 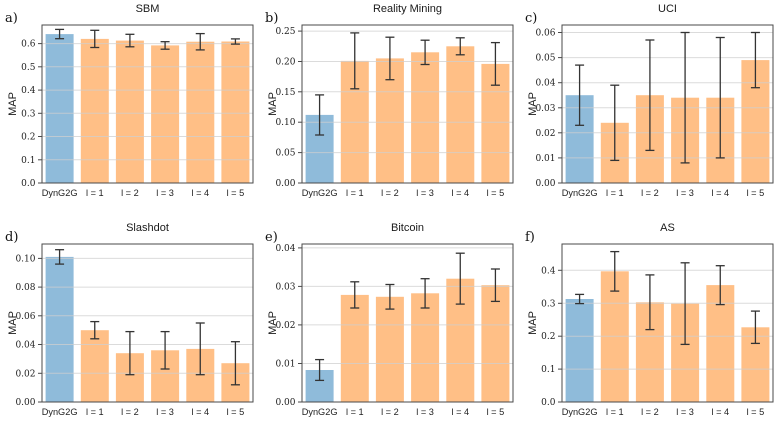 I want to click on panel-letter: f), so click(x=530, y=237).